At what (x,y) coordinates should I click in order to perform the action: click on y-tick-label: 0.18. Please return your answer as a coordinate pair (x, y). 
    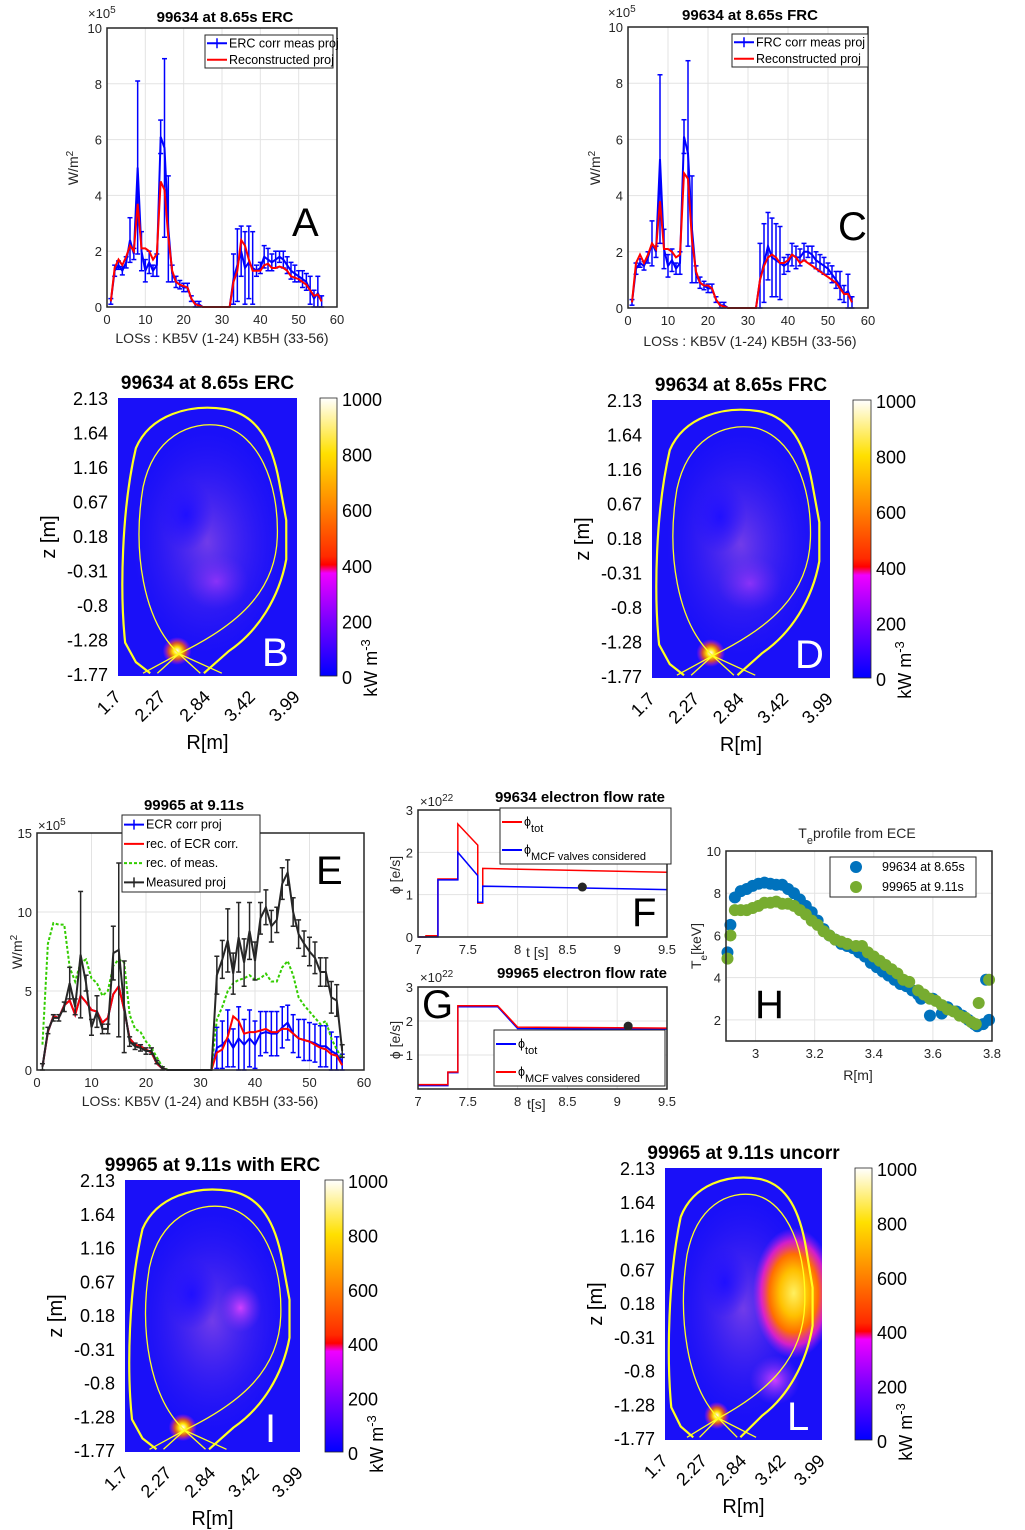
    Looking at the image, I should click on (624, 539).